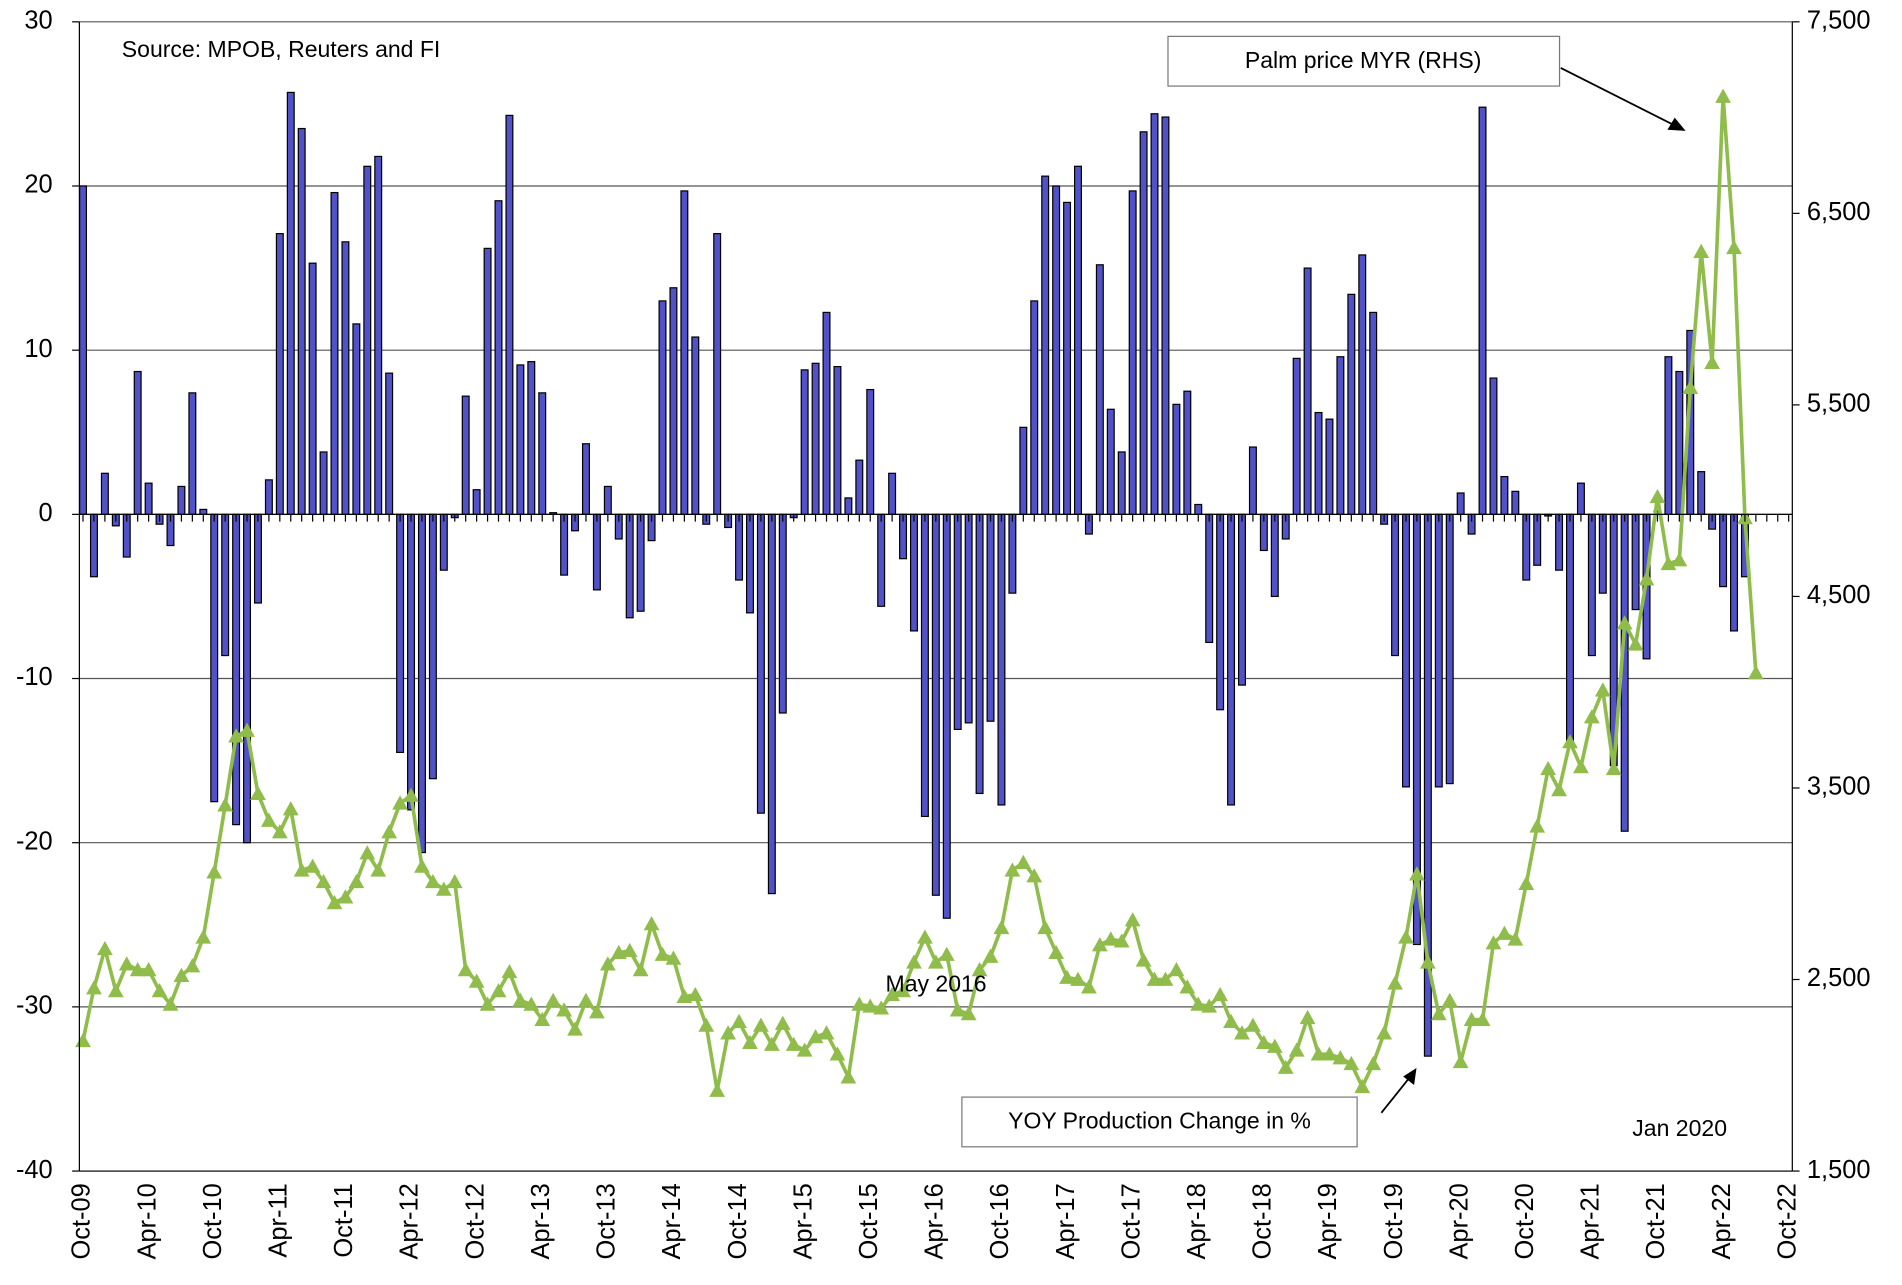 This screenshot has width=1902, height=1285. What do you see at coordinates (1722, 1221) in the screenshot?
I see `x-tick-label: Apr-22` at bounding box center [1722, 1221].